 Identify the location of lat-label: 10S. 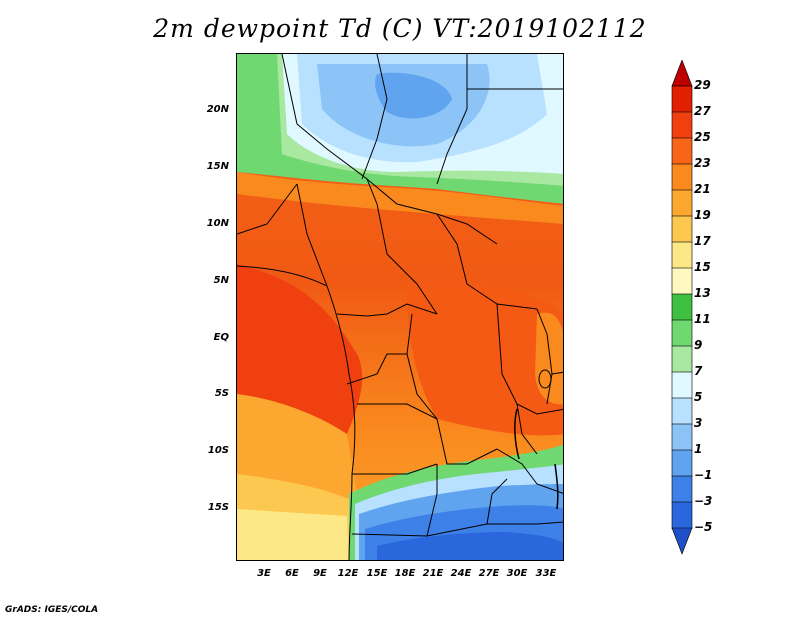
(218, 450).